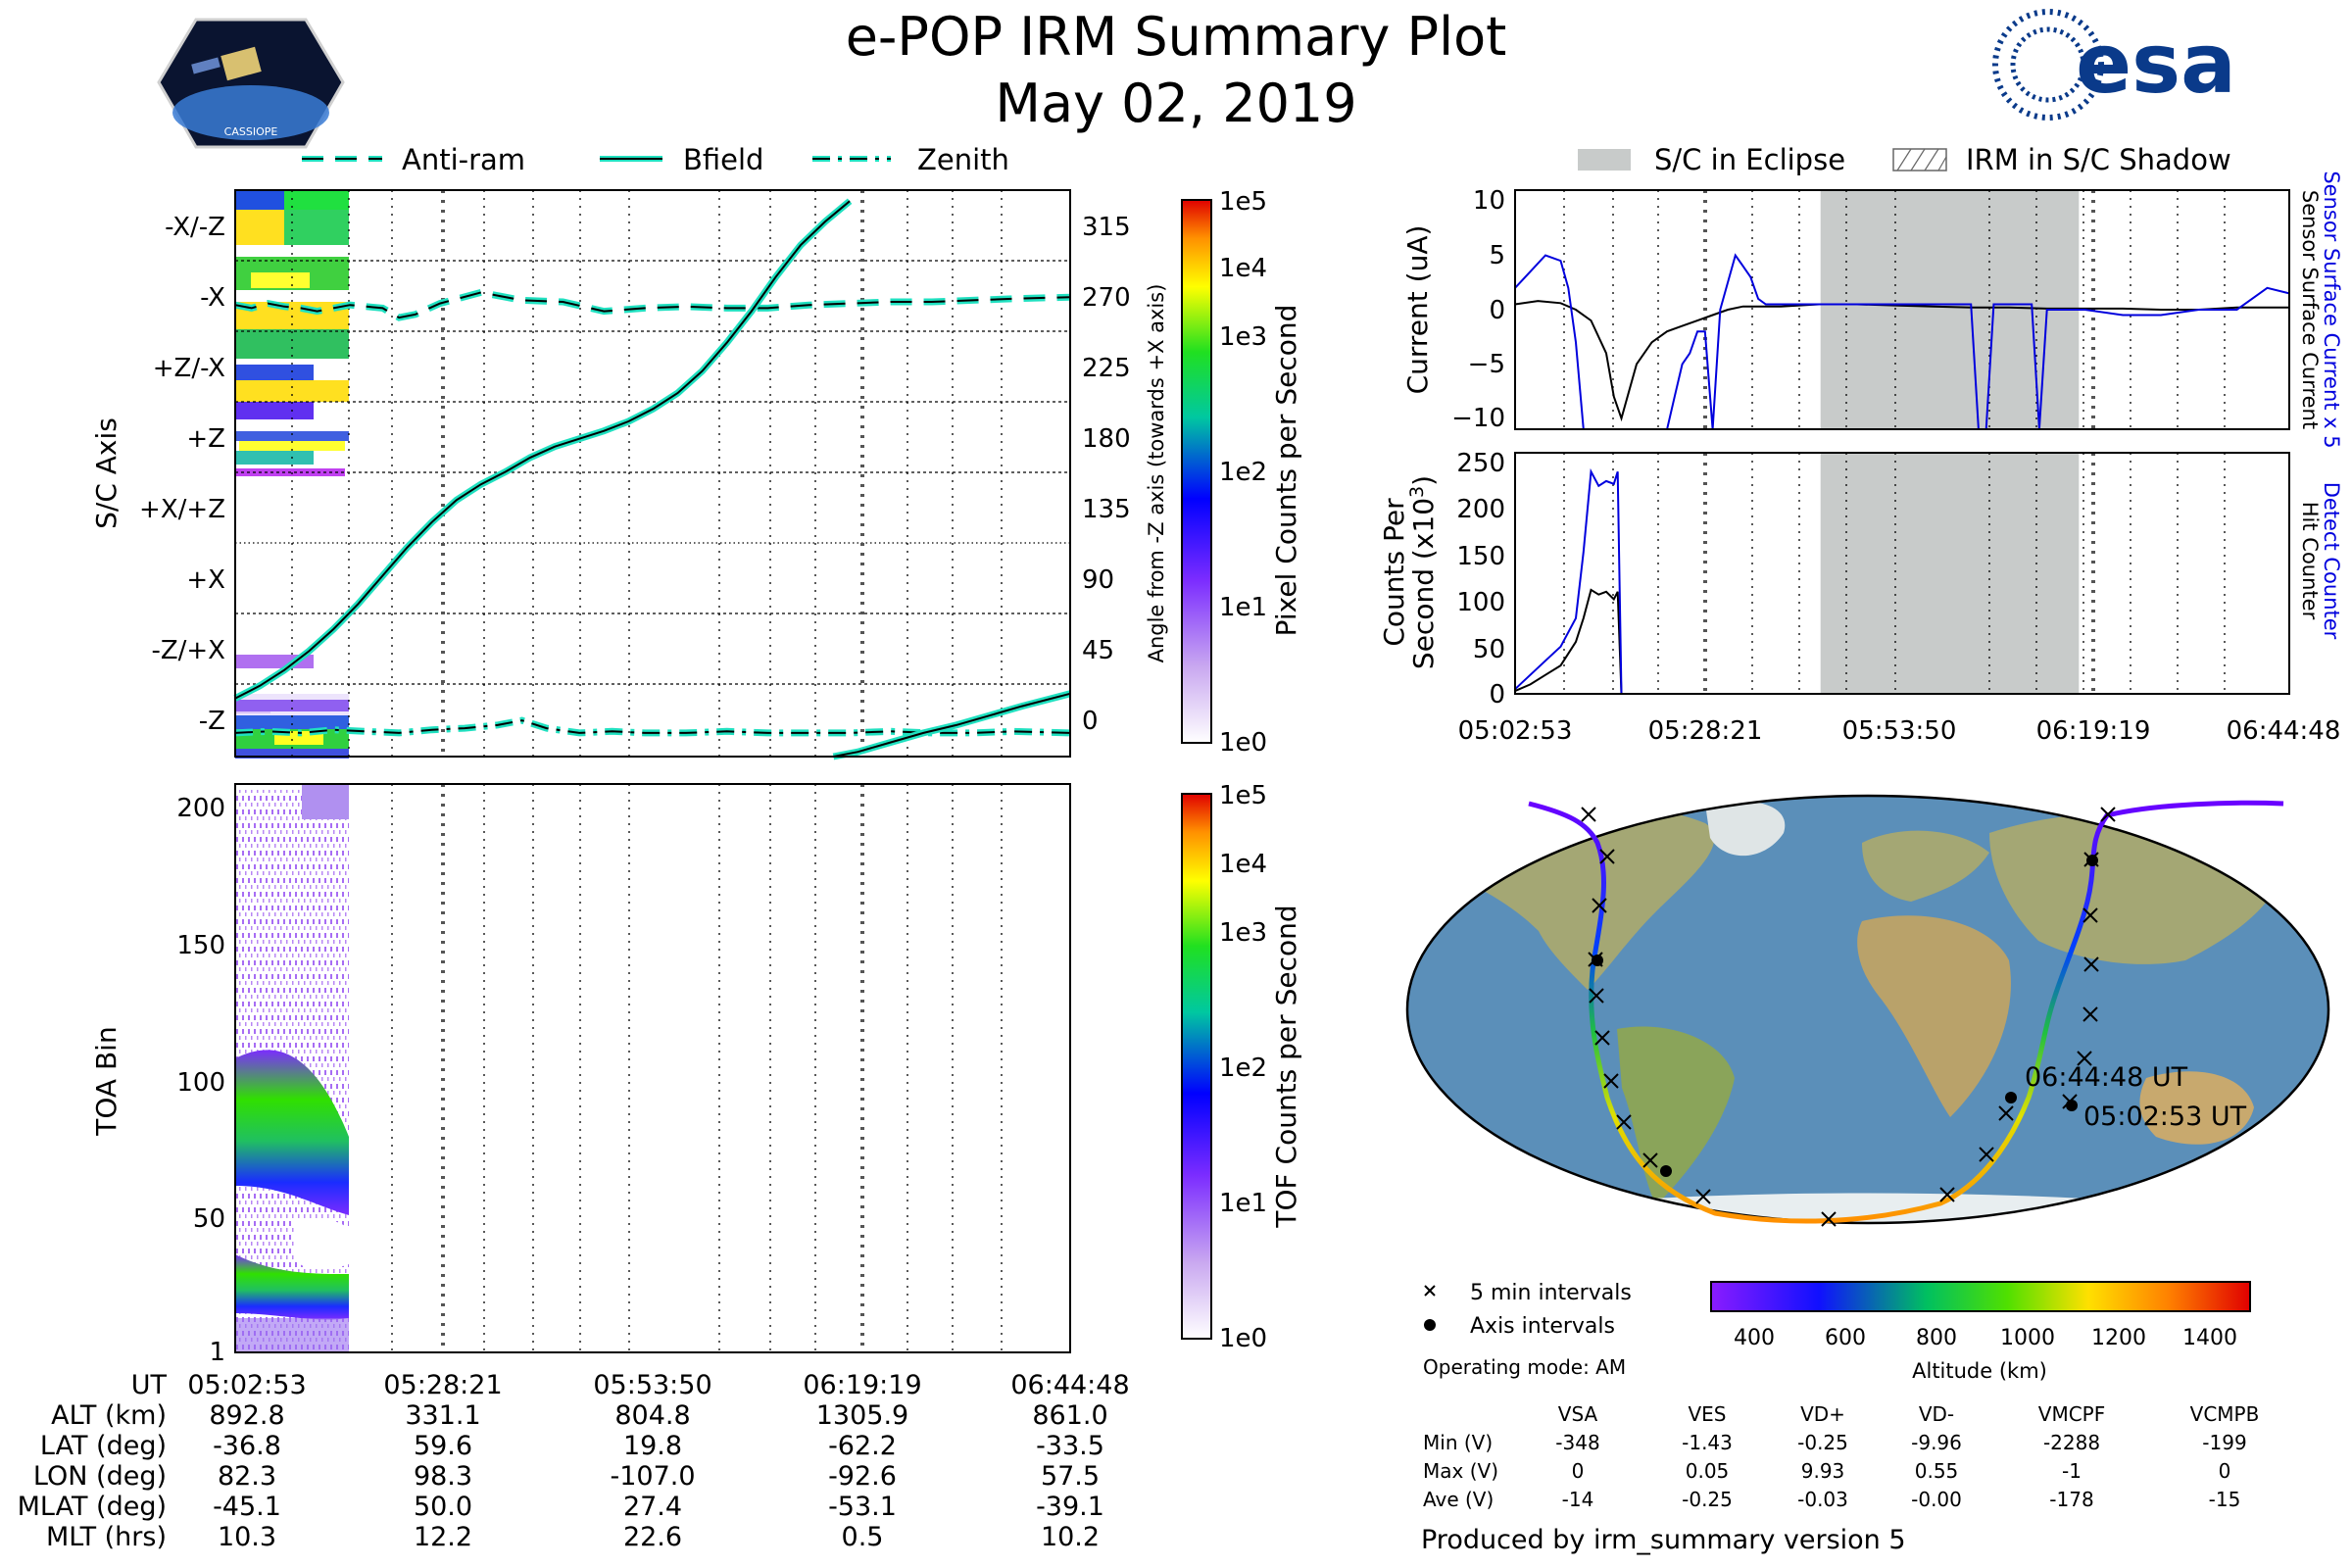 This screenshot has height=1568, width=2352. Describe the element at coordinates (1936, 1338) in the screenshot. I see `altitude-tick: 800` at that location.